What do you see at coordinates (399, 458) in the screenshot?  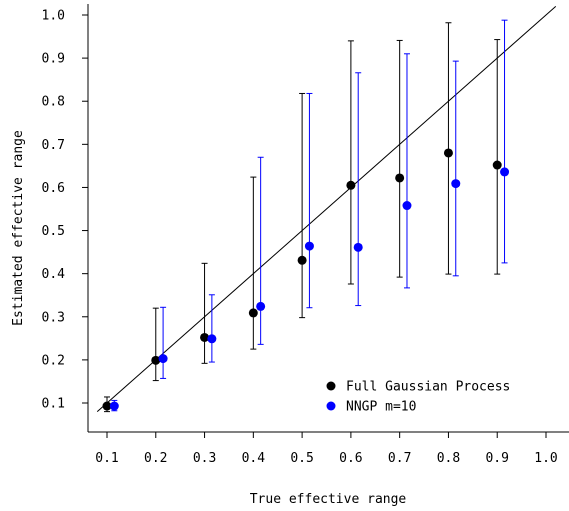 I see `x-tick-label: 0.7` at bounding box center [399, 458].